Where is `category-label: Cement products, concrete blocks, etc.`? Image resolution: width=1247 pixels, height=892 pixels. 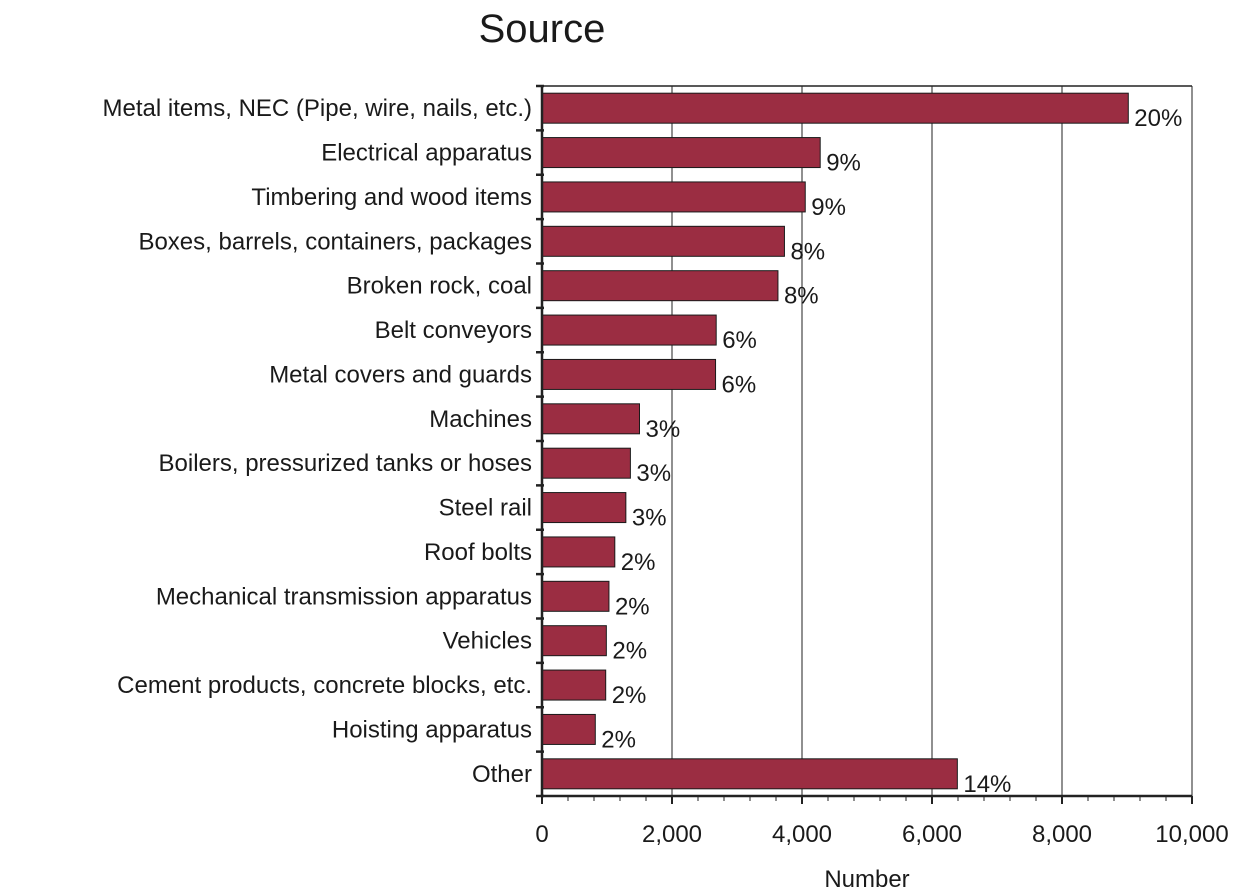 category-label: Cement products, concrete blocks, etc. is located at coordinates (324, 685).